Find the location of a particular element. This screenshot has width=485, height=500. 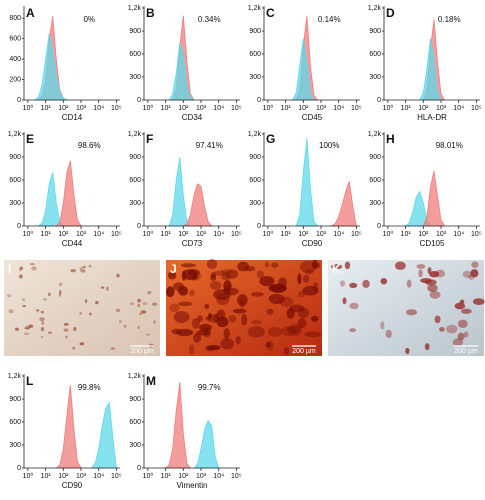

scale-bar-label: 200 µm is located at coordinates (304, 351).